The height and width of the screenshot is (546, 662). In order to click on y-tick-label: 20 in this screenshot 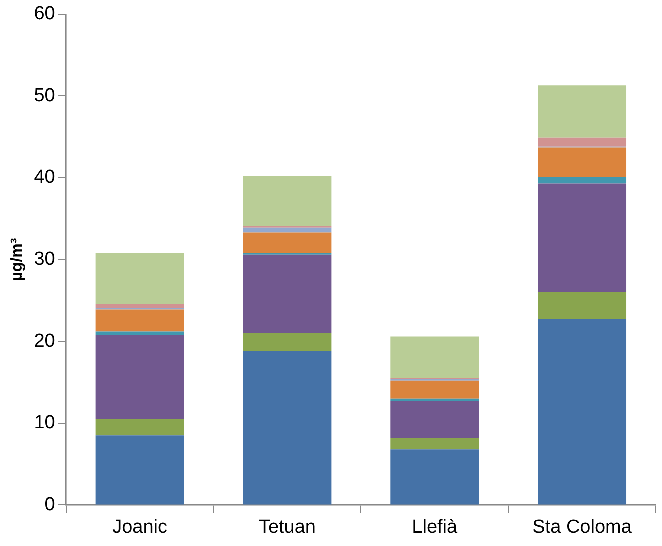, I will do `click(45, 341)`.